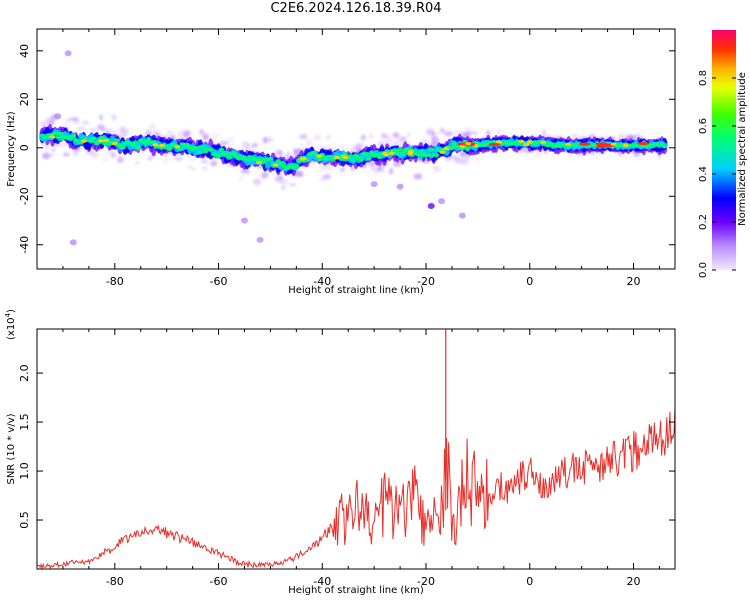 This screenshot has width=750, height=600. Describe the element at coordinates (322, 281) in the screenshot. I see `spectrogram-xtick-label: -40` at that location.